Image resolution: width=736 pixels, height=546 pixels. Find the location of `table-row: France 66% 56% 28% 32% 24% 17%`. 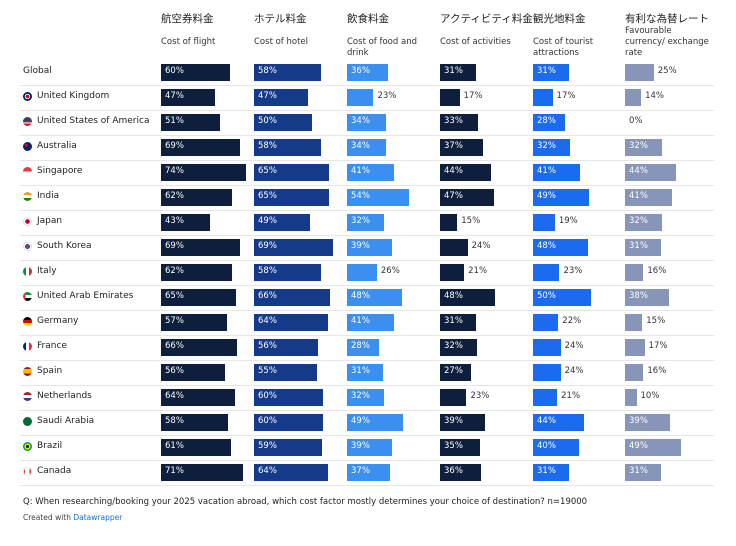

table-row: France 66% 56% 28% 32% 24% 17% is located at coordinates (367, 348).